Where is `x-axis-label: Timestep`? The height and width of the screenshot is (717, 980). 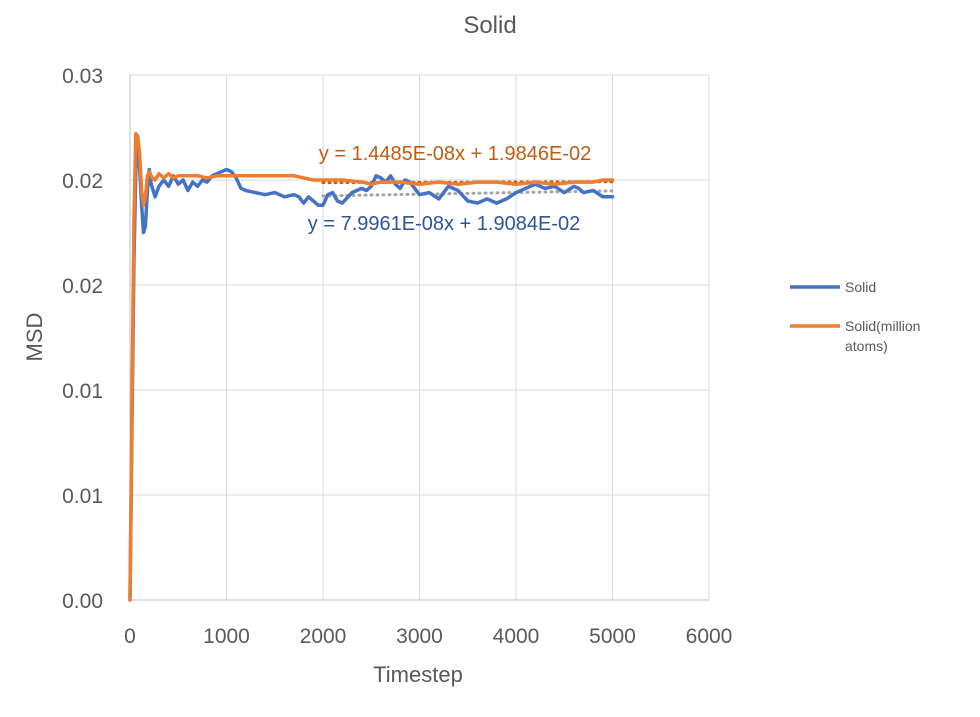
x-axis-label: Timestep is located at coordinates (418, 674).